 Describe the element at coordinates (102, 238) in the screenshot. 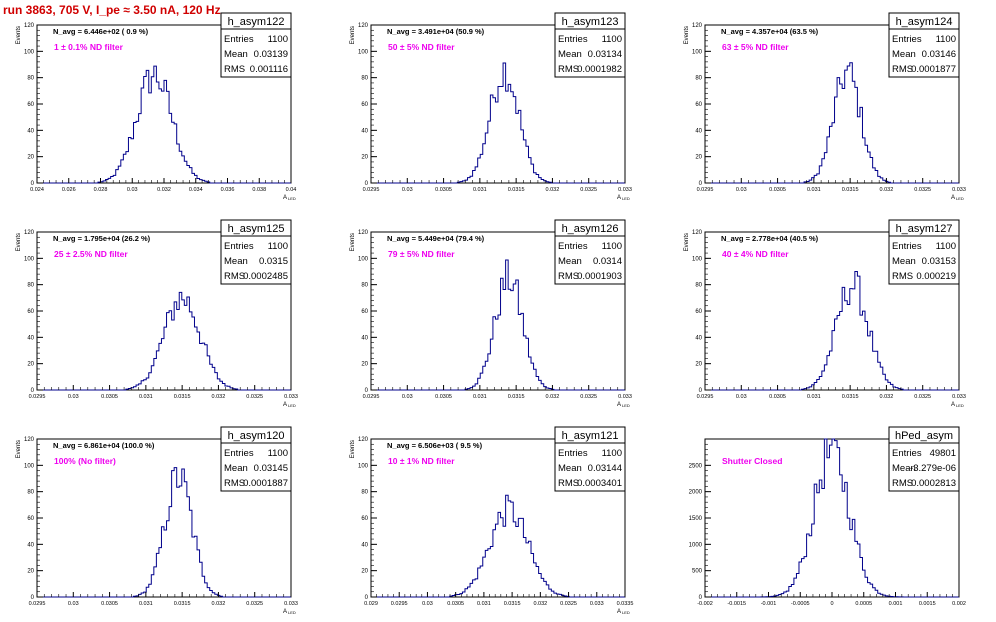

I see `navg-label: N_avg = 1.795e+04 (26.2 %)` at that location.